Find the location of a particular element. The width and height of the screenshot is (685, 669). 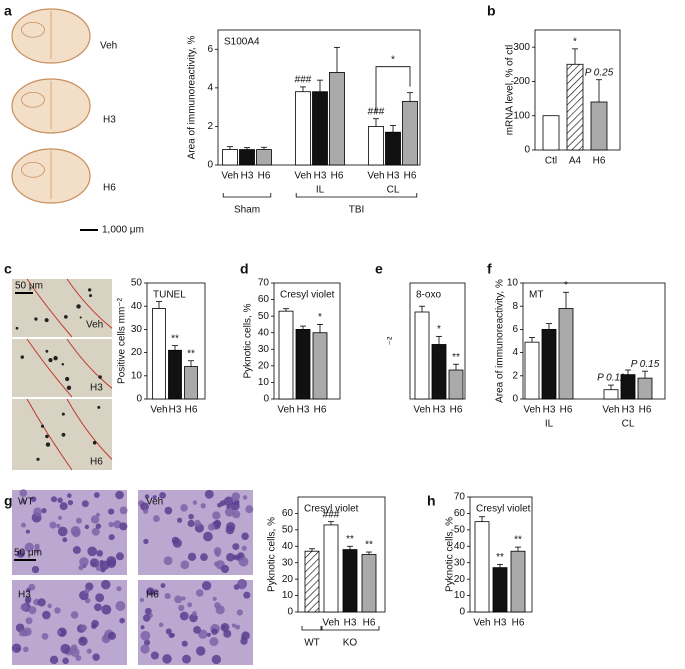

x-tick-label: H3 is located at coordinates (247, 176).